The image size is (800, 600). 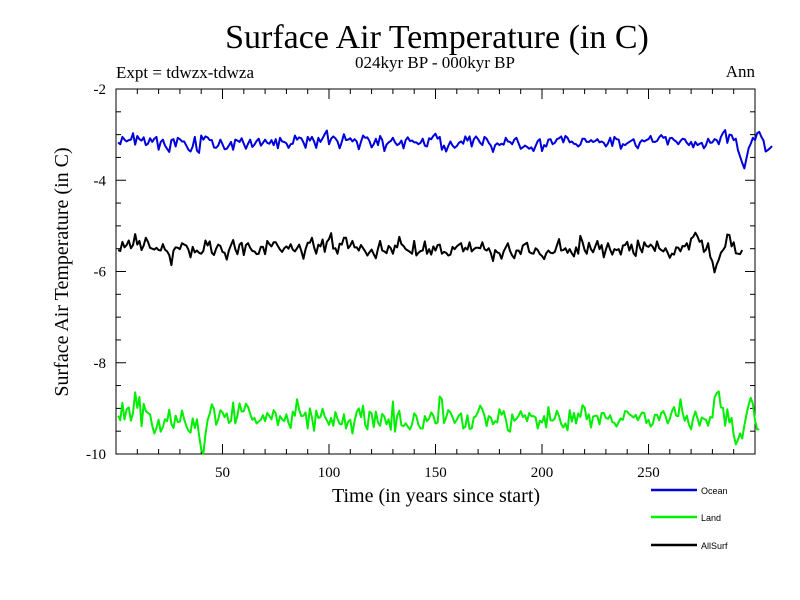 I want to click on legend-label-land: Land, so click(x=711, y=518).